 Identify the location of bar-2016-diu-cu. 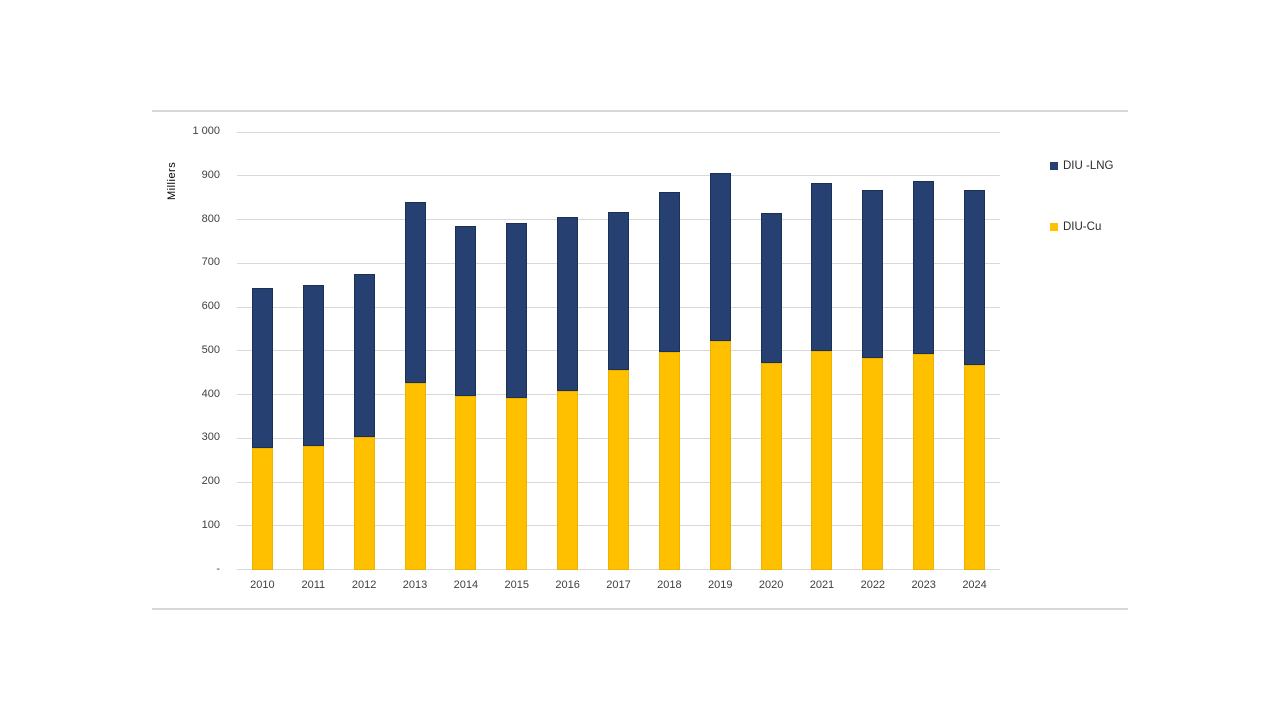
(568, 480).